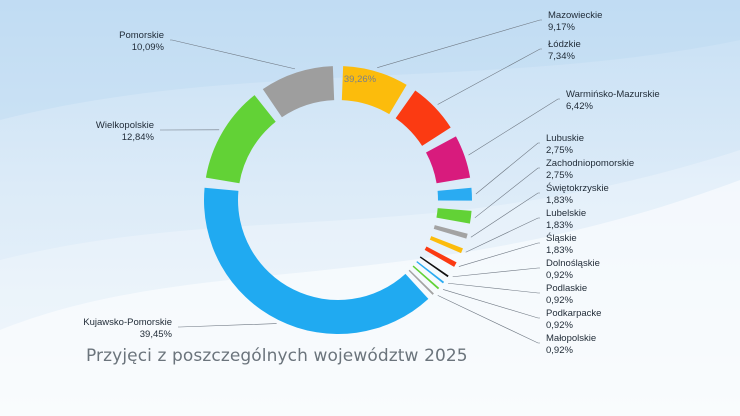 The image size is (740, 416). Describe the element at coordinates (454, 216) in the screenshot. I see `slice-zachodniopomorskie` at that location.